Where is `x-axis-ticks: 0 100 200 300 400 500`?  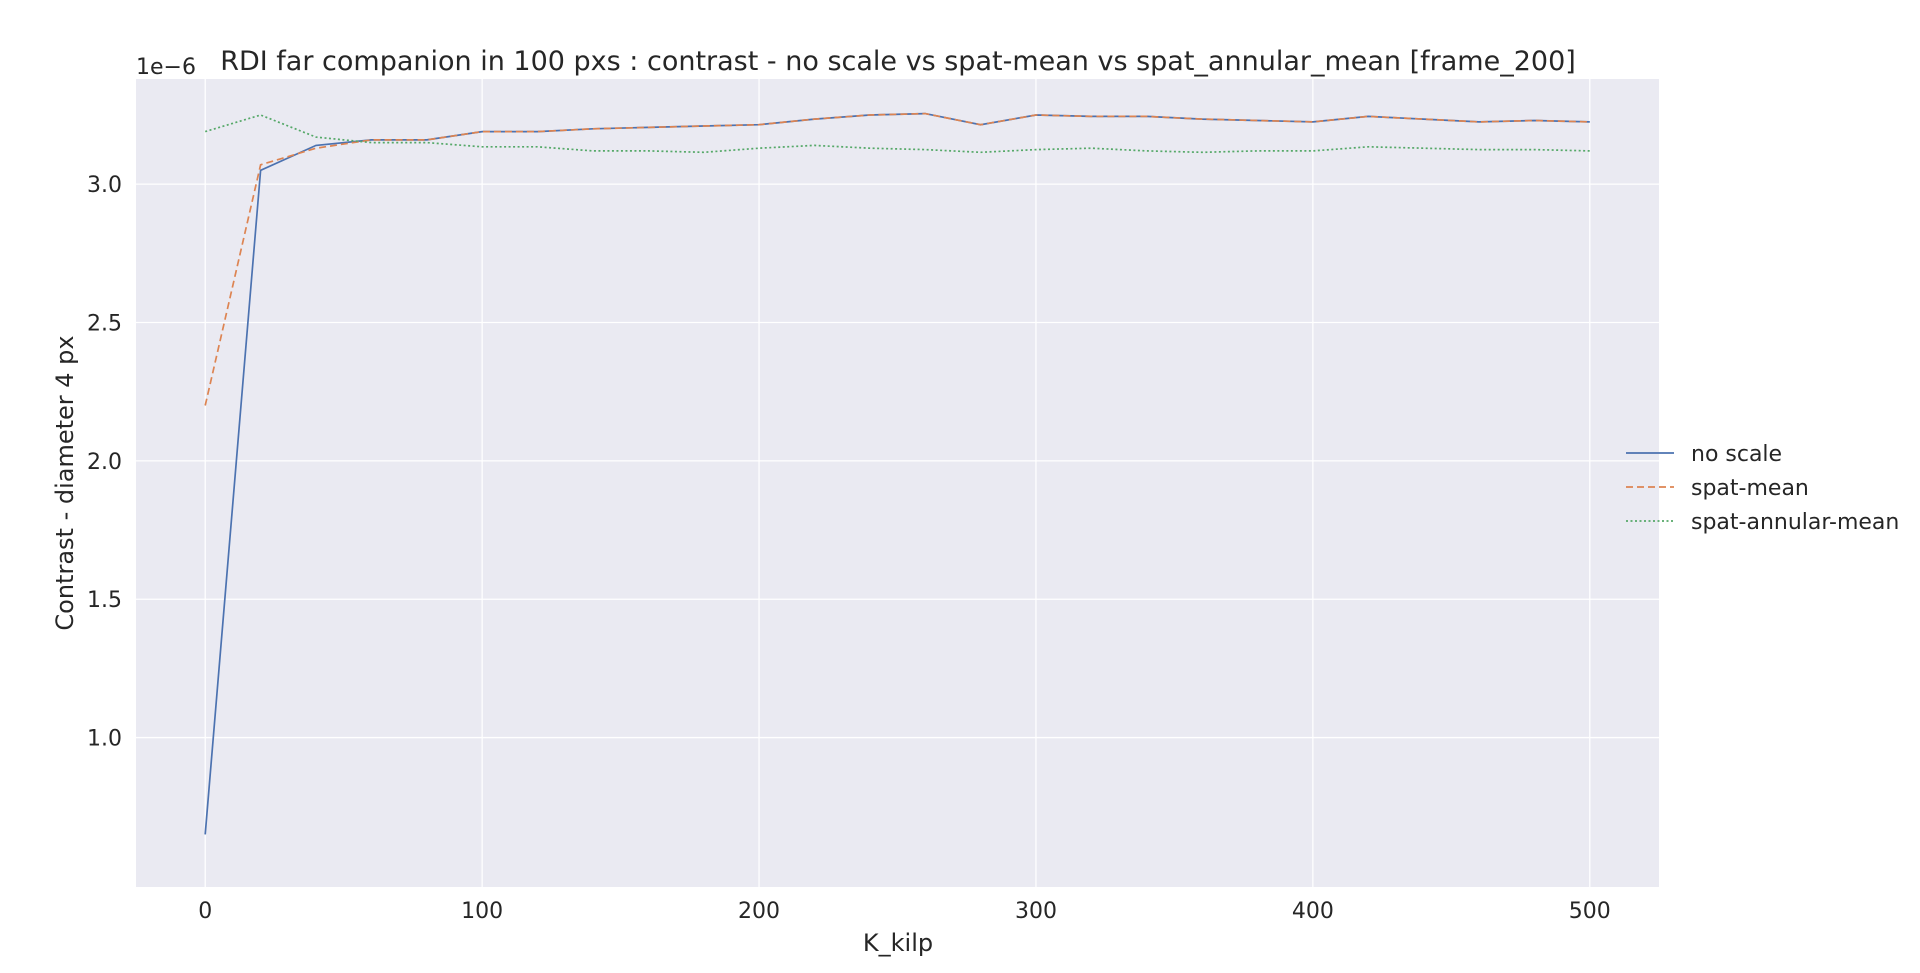 x-axis-ticks: 0 100 200 300 400 500 is located at coordinates (904, 911).